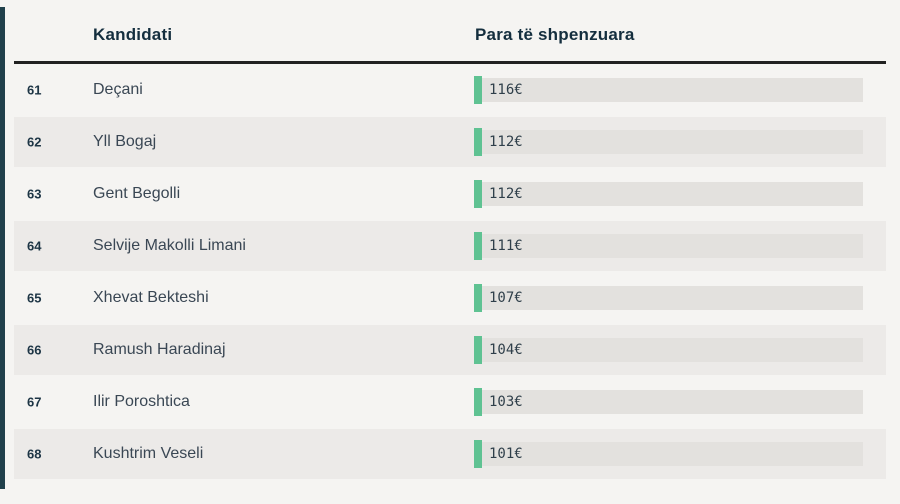  I want to click on candidate-name: Ramush Haradinaj, so click(159, 349).